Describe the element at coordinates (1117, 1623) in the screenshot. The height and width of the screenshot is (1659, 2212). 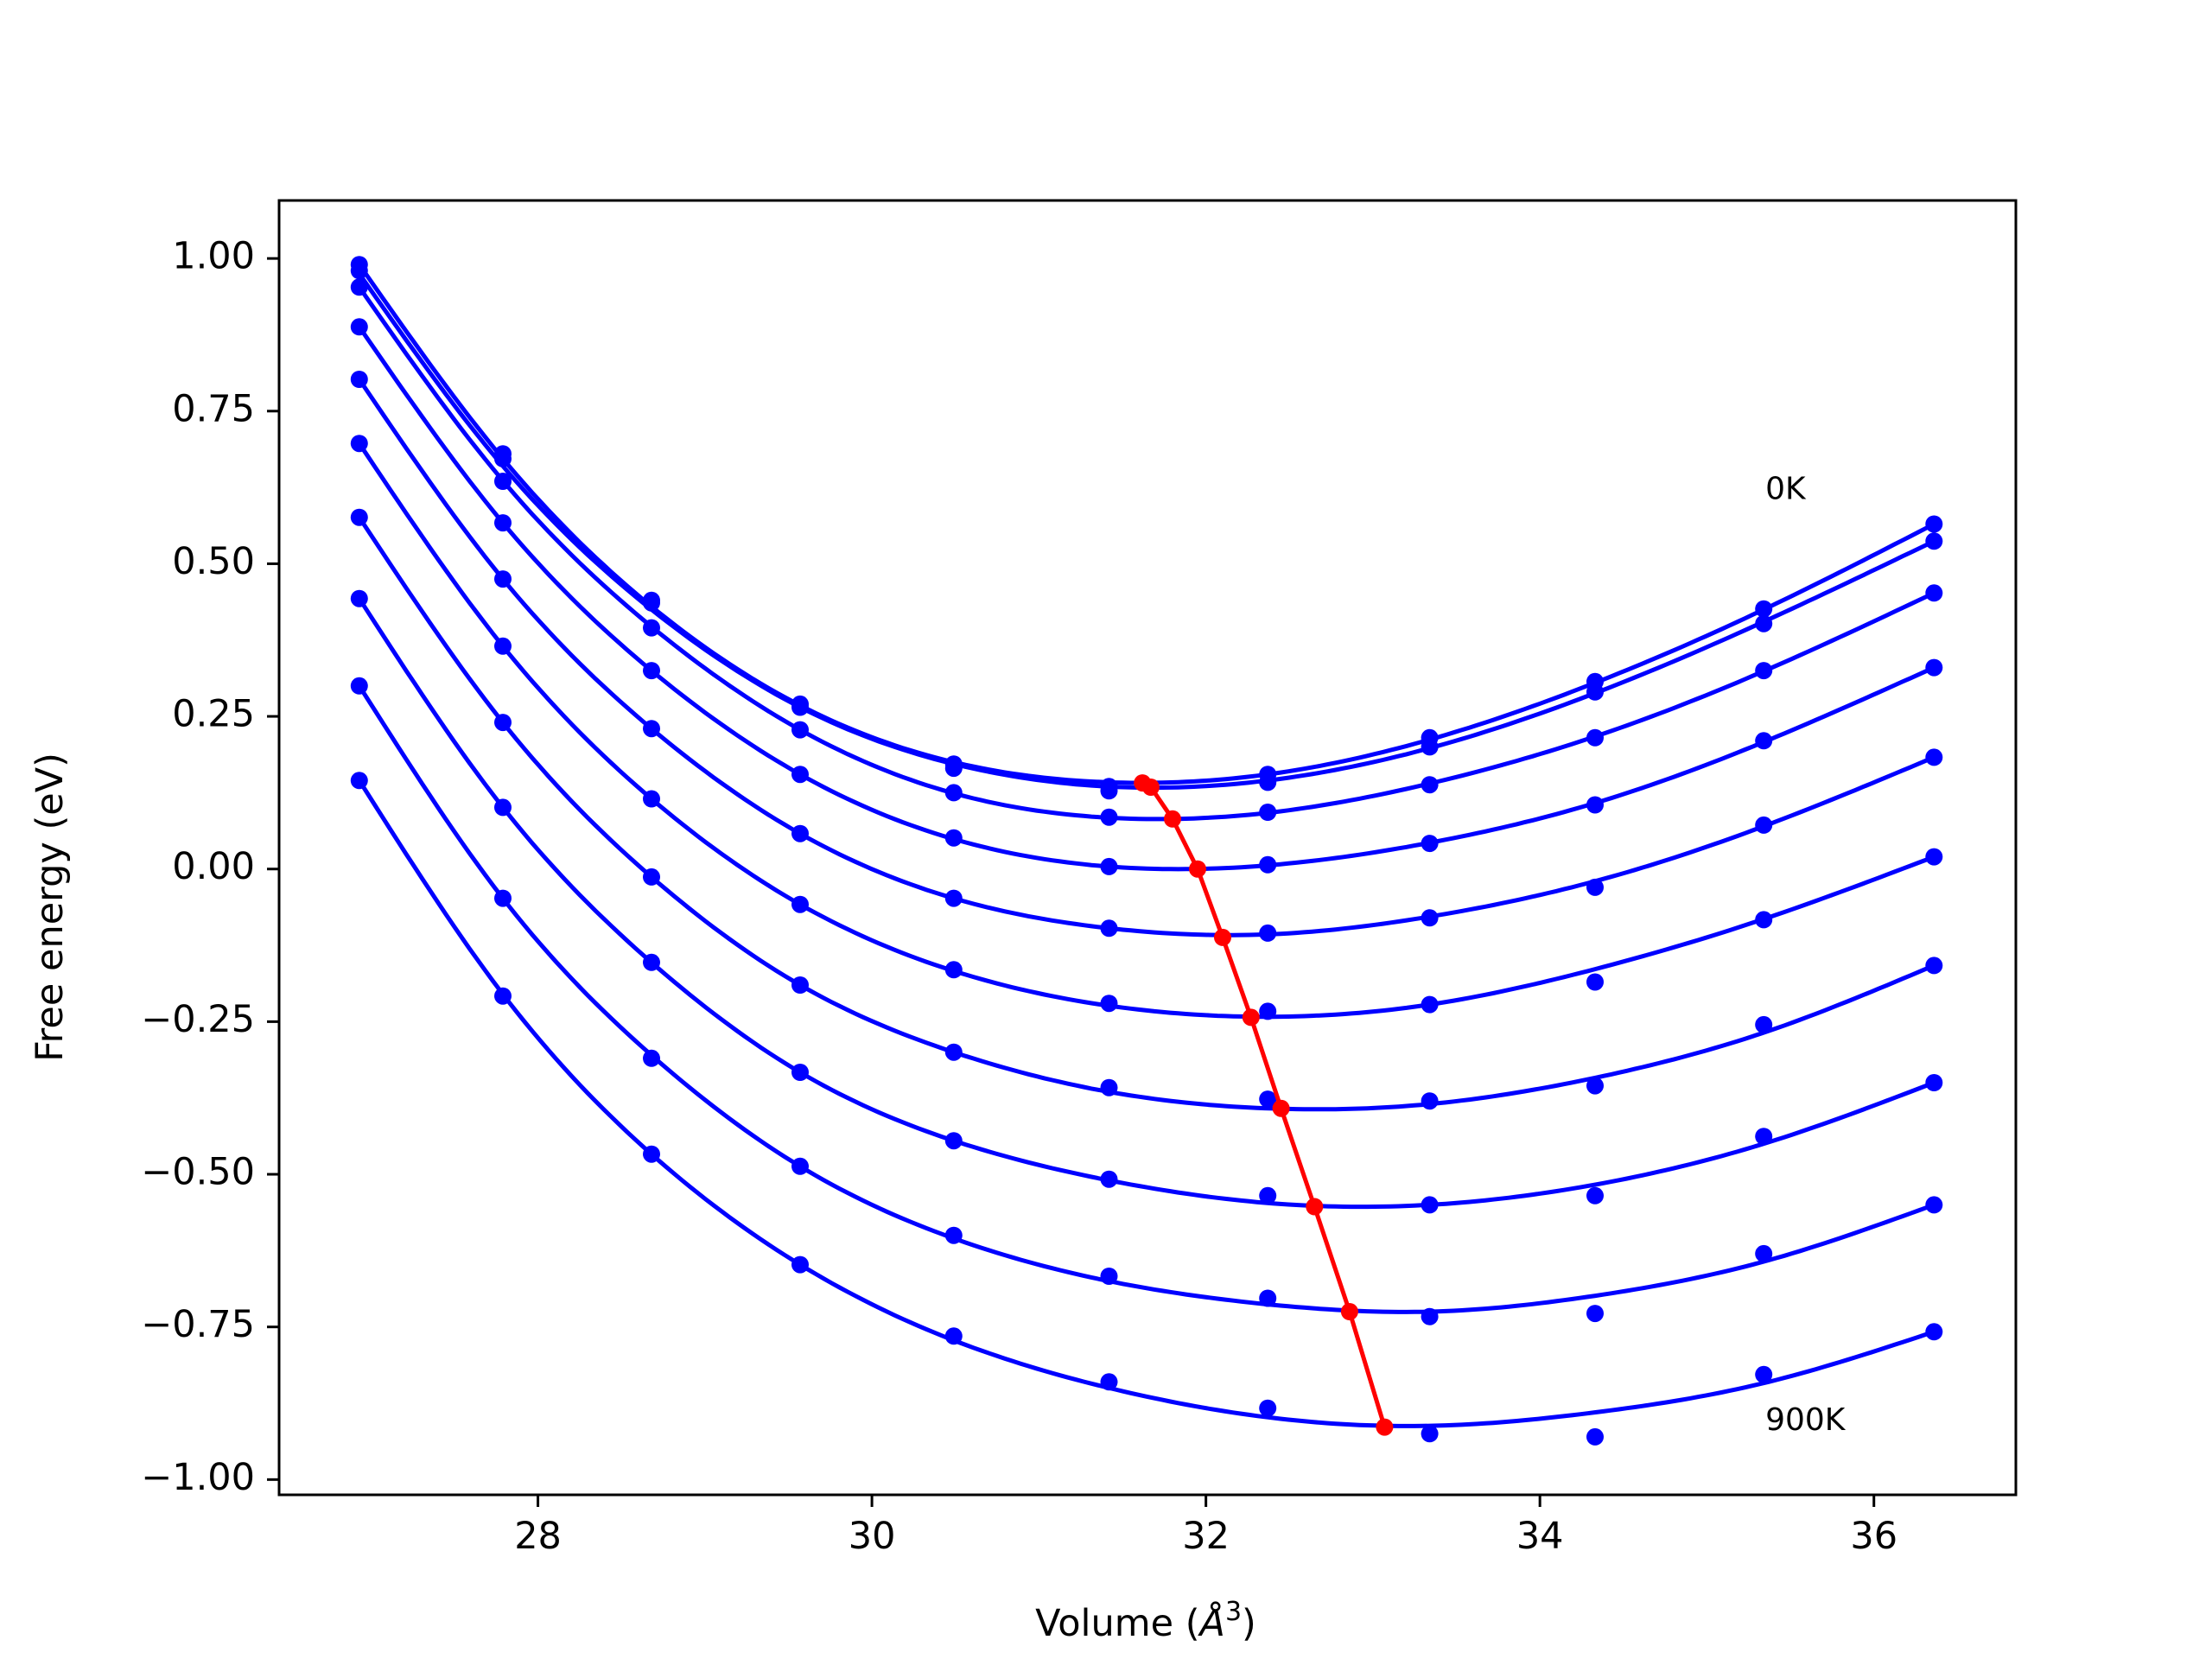
I see `x-axis-label-text: Volume (` at that location.